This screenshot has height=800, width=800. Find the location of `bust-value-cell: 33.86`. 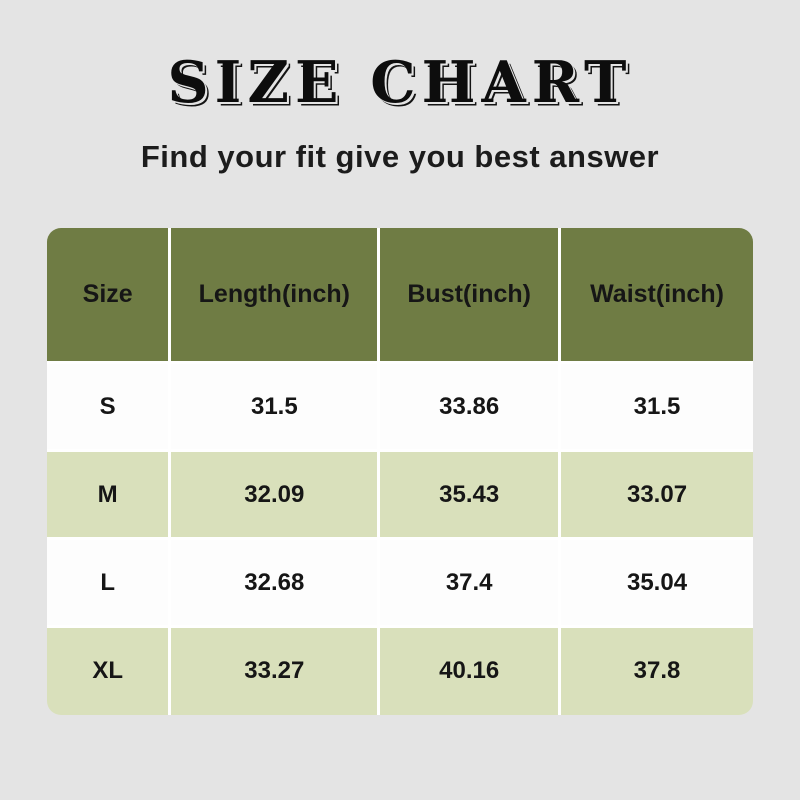

bust-value-cell: 33.86 is located at coordinates (469, 407).